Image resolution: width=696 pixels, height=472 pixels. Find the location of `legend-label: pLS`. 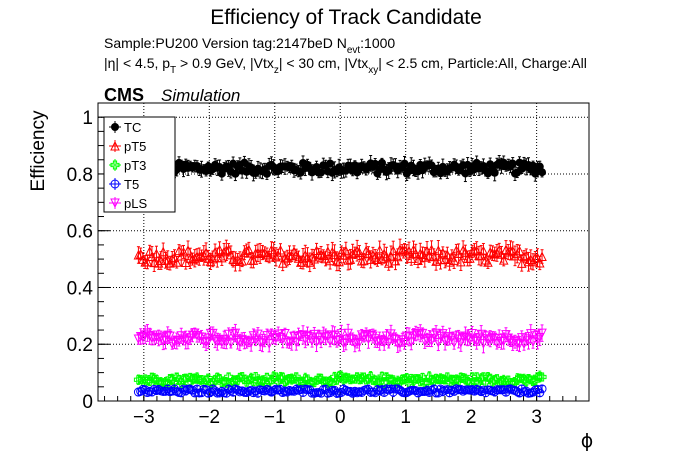

legend-label: pLS is located at coordinates (135, 203).